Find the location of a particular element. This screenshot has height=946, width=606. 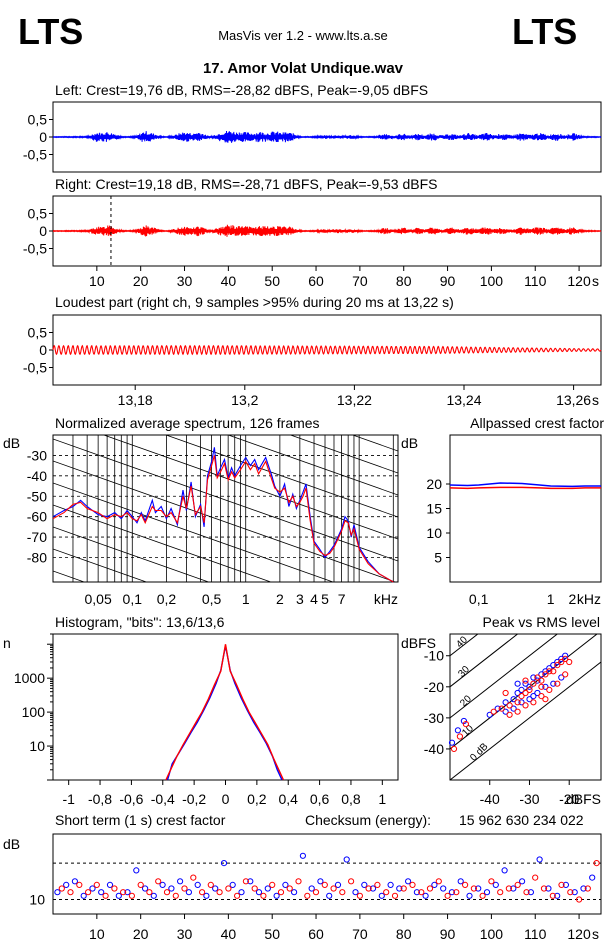

loudest-xunit: s is located at coordinates (595, 400).